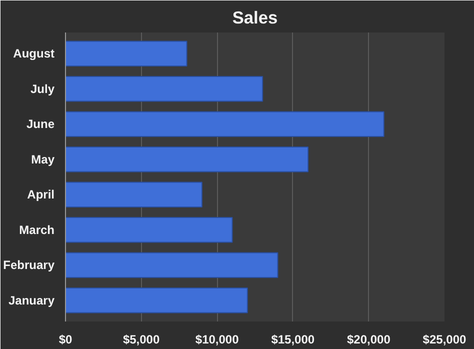 The width and height of the screenshot is (474, 349). I want to click on y-tick-label: February, so click(29, 265).